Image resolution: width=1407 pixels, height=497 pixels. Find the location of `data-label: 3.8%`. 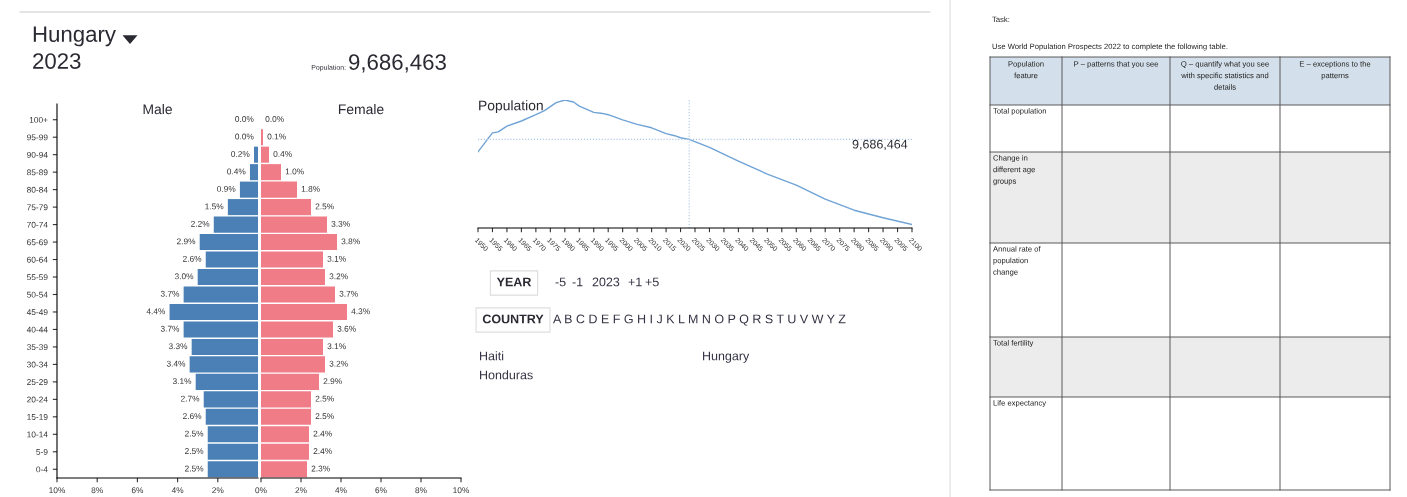

data-label: 3.8% is located at coordinates (350, 241).